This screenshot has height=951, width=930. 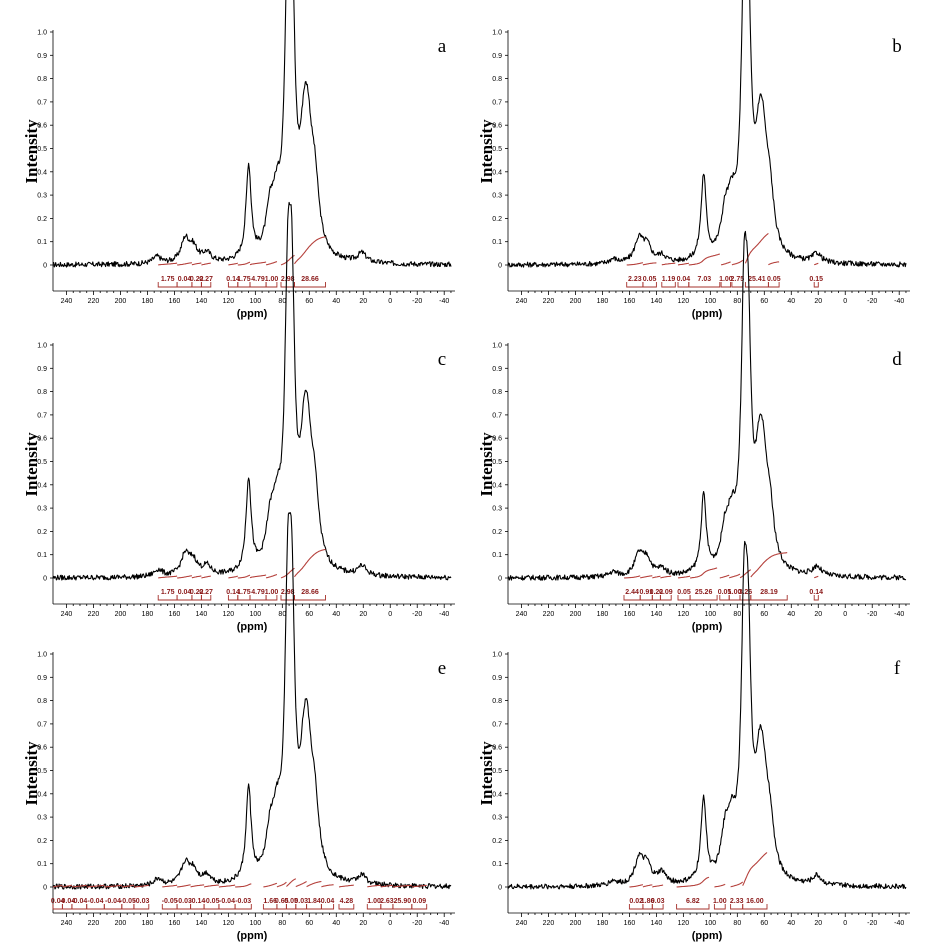 I want to click on x-axis-title: (ppm), so click(x=707, y=314).